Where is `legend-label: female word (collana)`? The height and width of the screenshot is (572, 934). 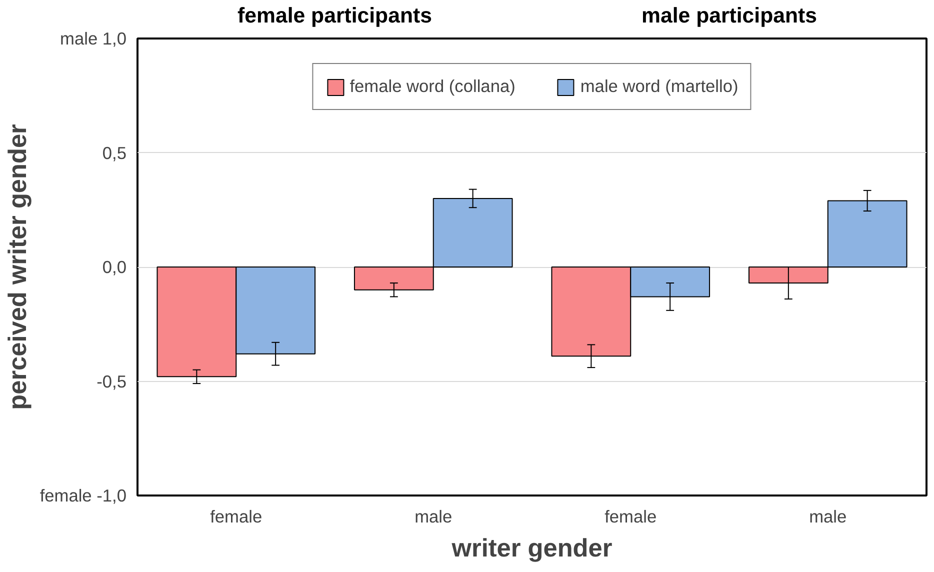
legend-label: female word (collana) is located at coordinates (433, 86).